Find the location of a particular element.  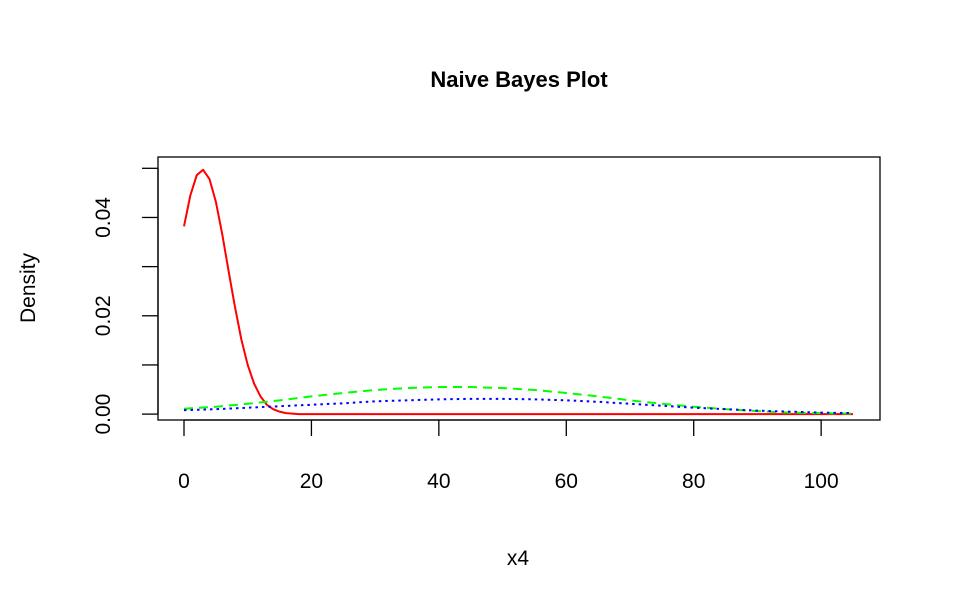

y-axis: 0.00 0.02 0.04 is located at coordinates (125, 301).